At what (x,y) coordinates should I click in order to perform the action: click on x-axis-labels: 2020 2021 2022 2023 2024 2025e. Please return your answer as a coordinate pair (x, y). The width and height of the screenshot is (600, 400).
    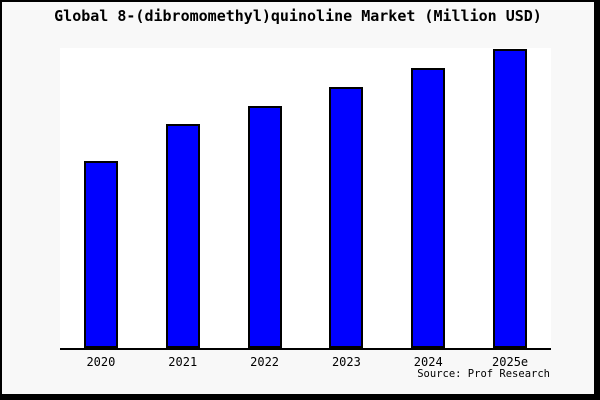
    Looking at the image, I should click on (305, 363).